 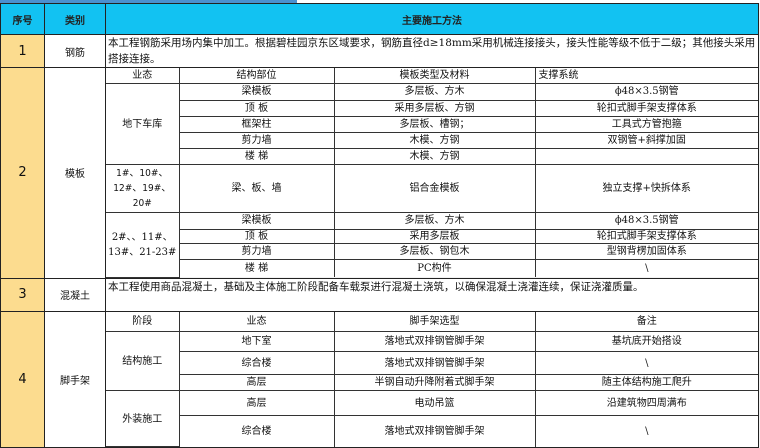 What do you see at coordinates (75, 19) in the screenshot?
I see `header-category: 类别` at bounding box center [75, 19].